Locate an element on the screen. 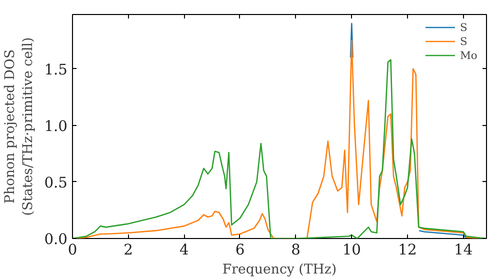  x-axis-title: Frequency (THz) is located at coordinates (279, 270).